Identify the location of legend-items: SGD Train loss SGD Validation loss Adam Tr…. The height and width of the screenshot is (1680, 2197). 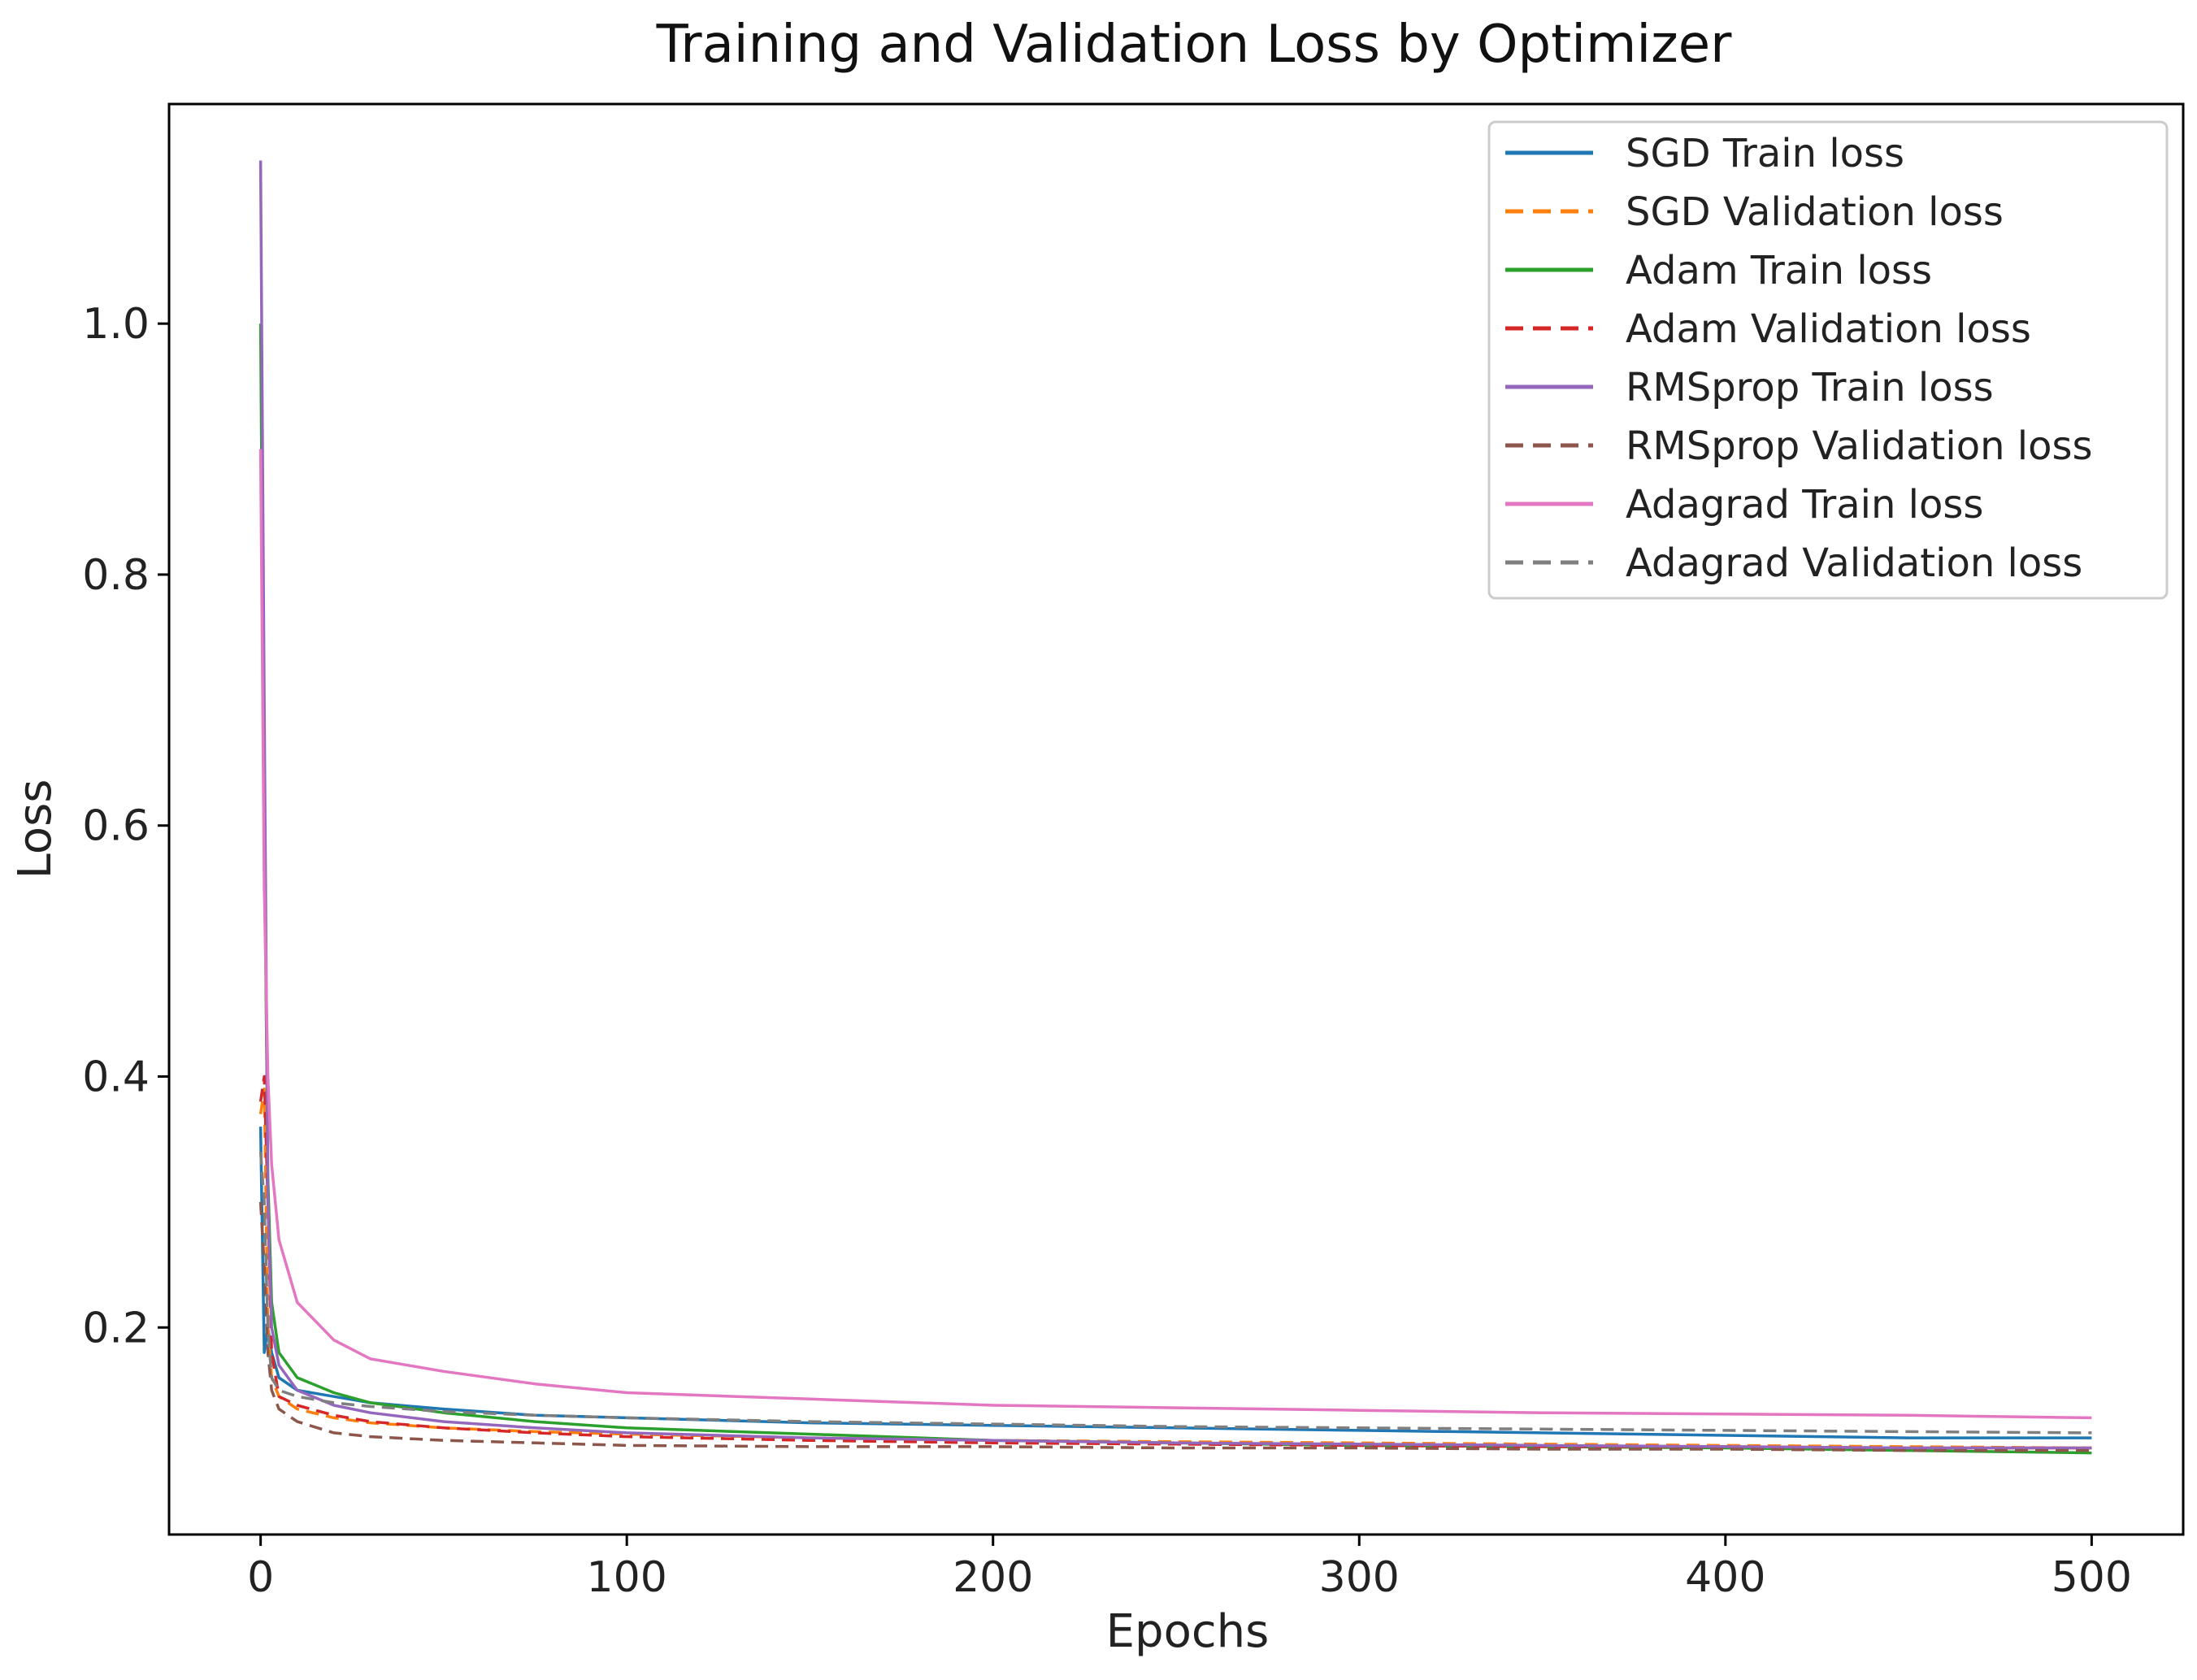
(1799, 359).